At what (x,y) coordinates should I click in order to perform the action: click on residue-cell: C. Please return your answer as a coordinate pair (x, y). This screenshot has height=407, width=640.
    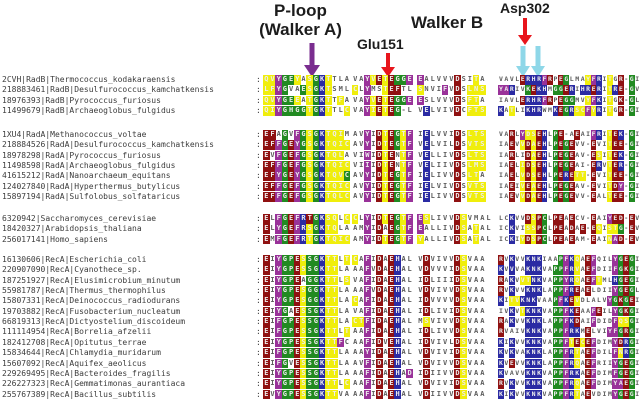
    Looking at the image, I should click on (463, 110).